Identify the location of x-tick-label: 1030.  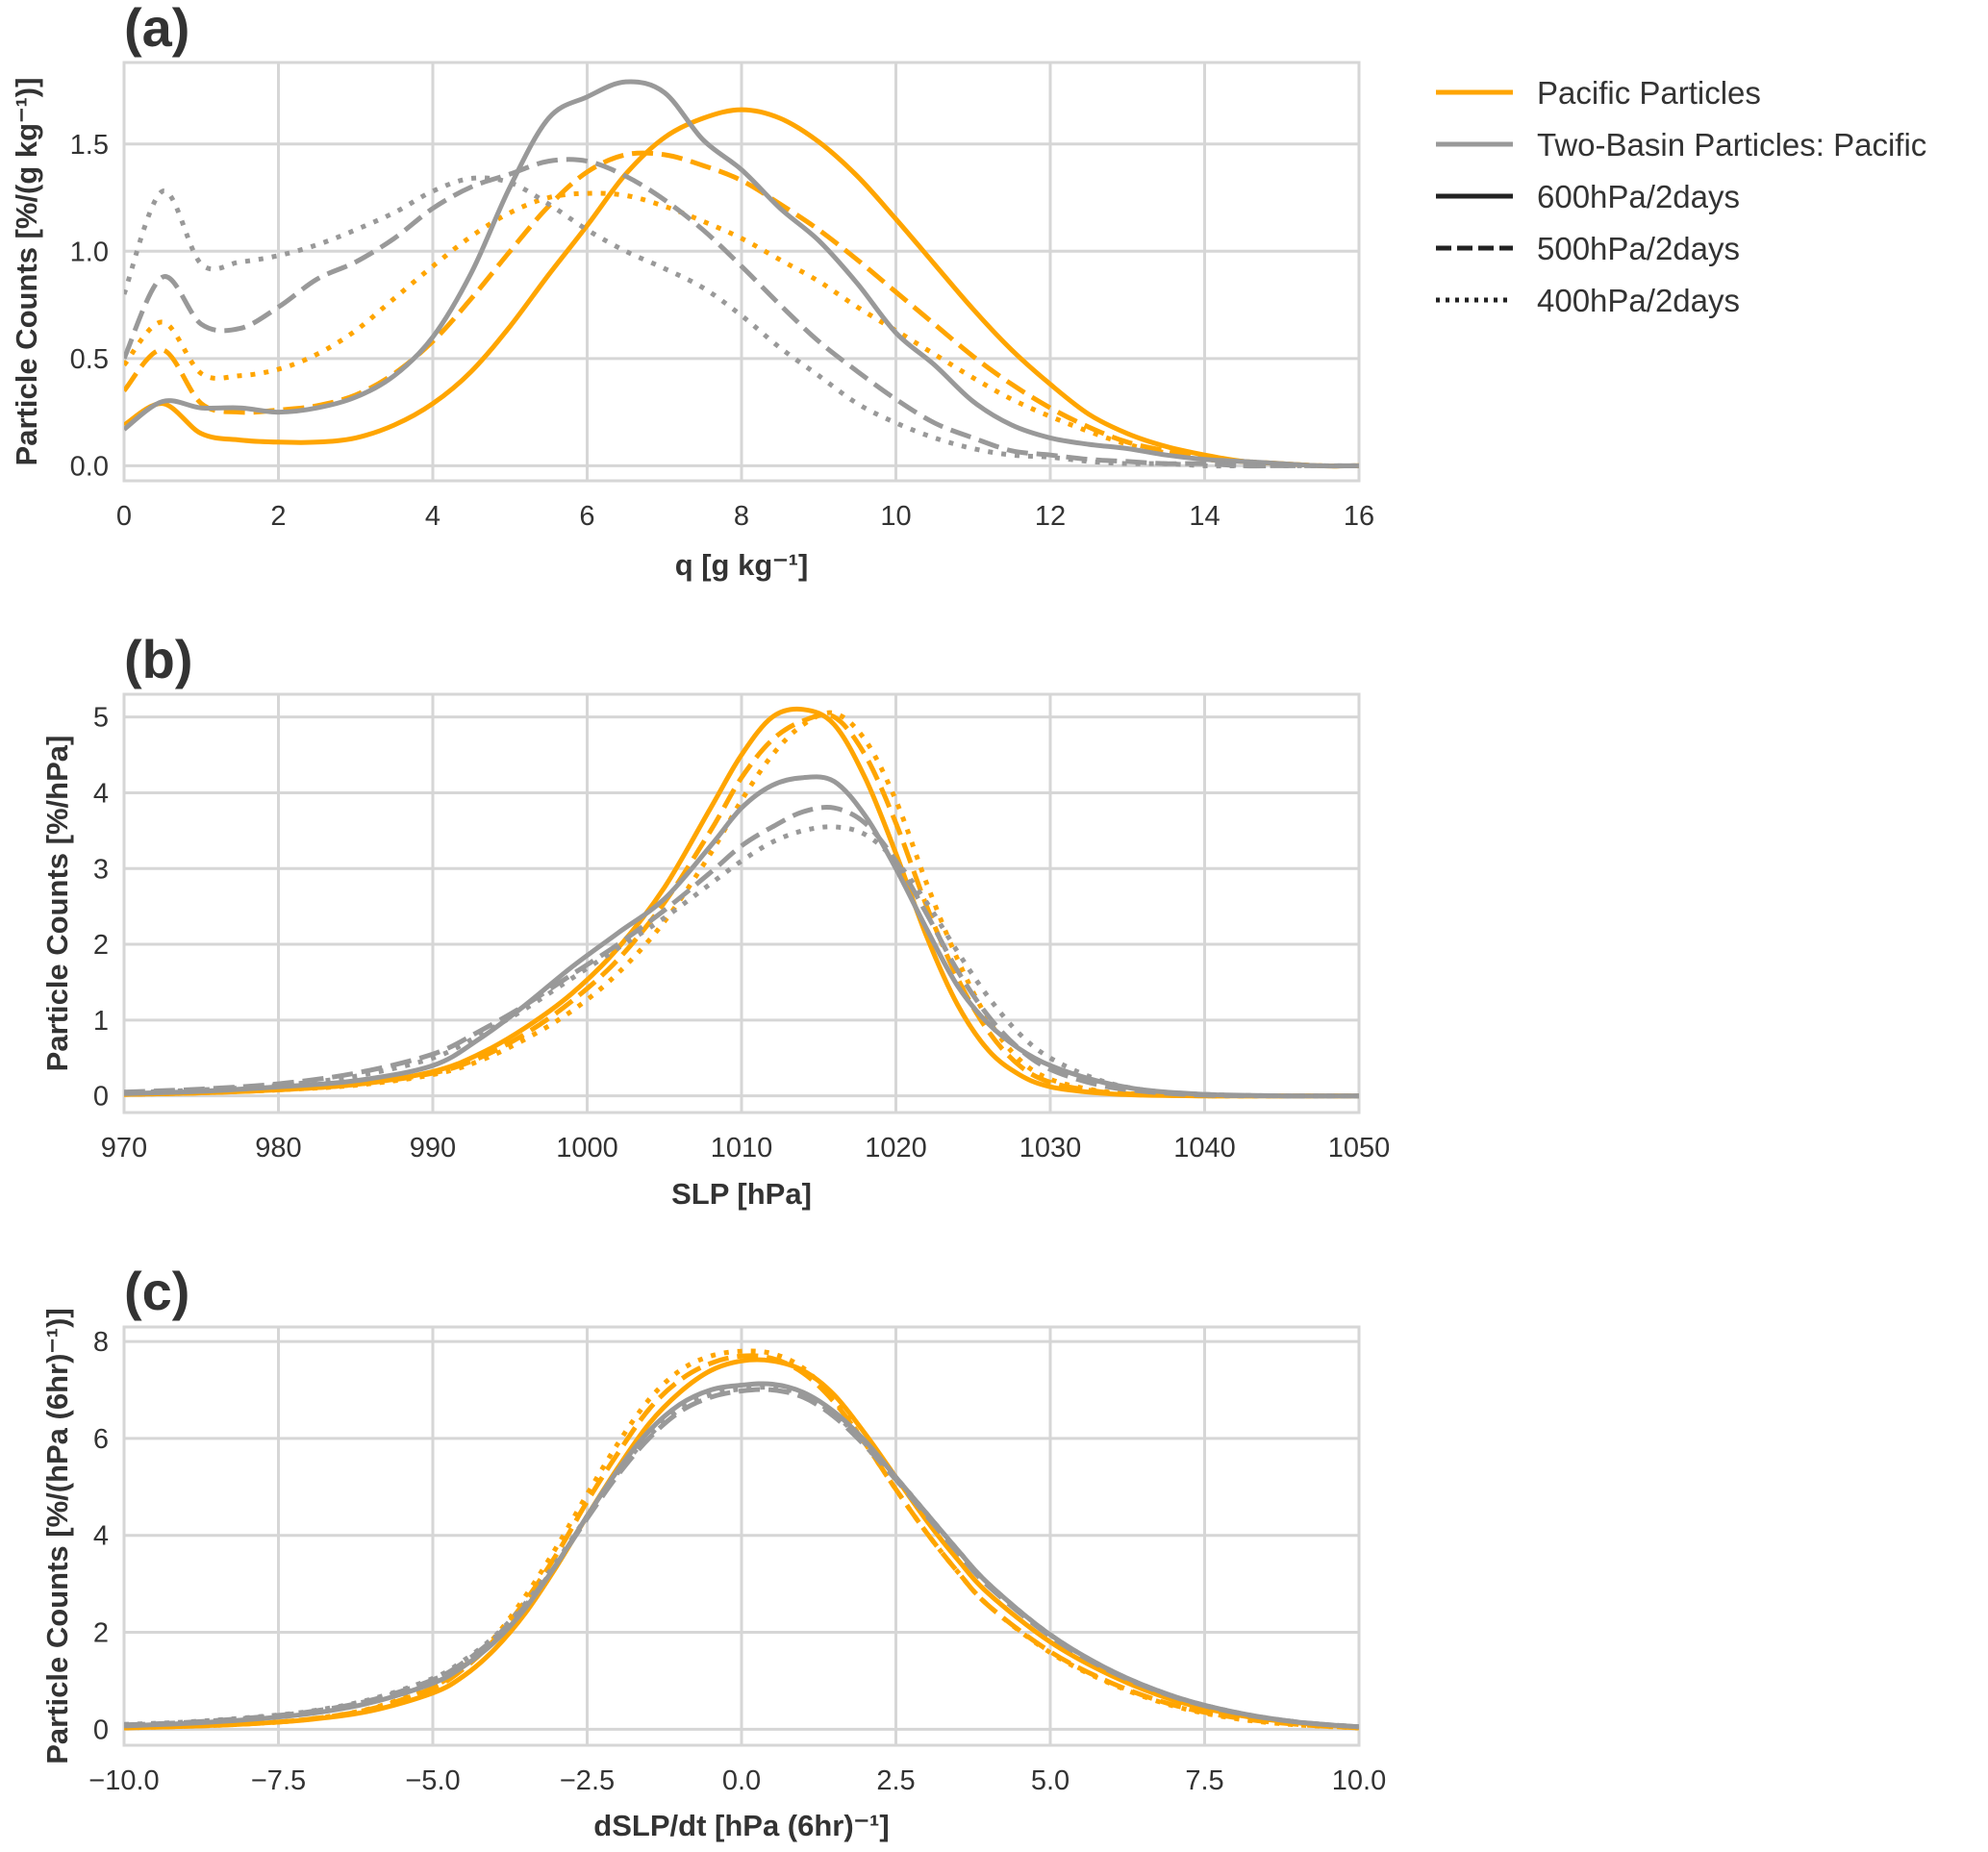
(1050, 1149).